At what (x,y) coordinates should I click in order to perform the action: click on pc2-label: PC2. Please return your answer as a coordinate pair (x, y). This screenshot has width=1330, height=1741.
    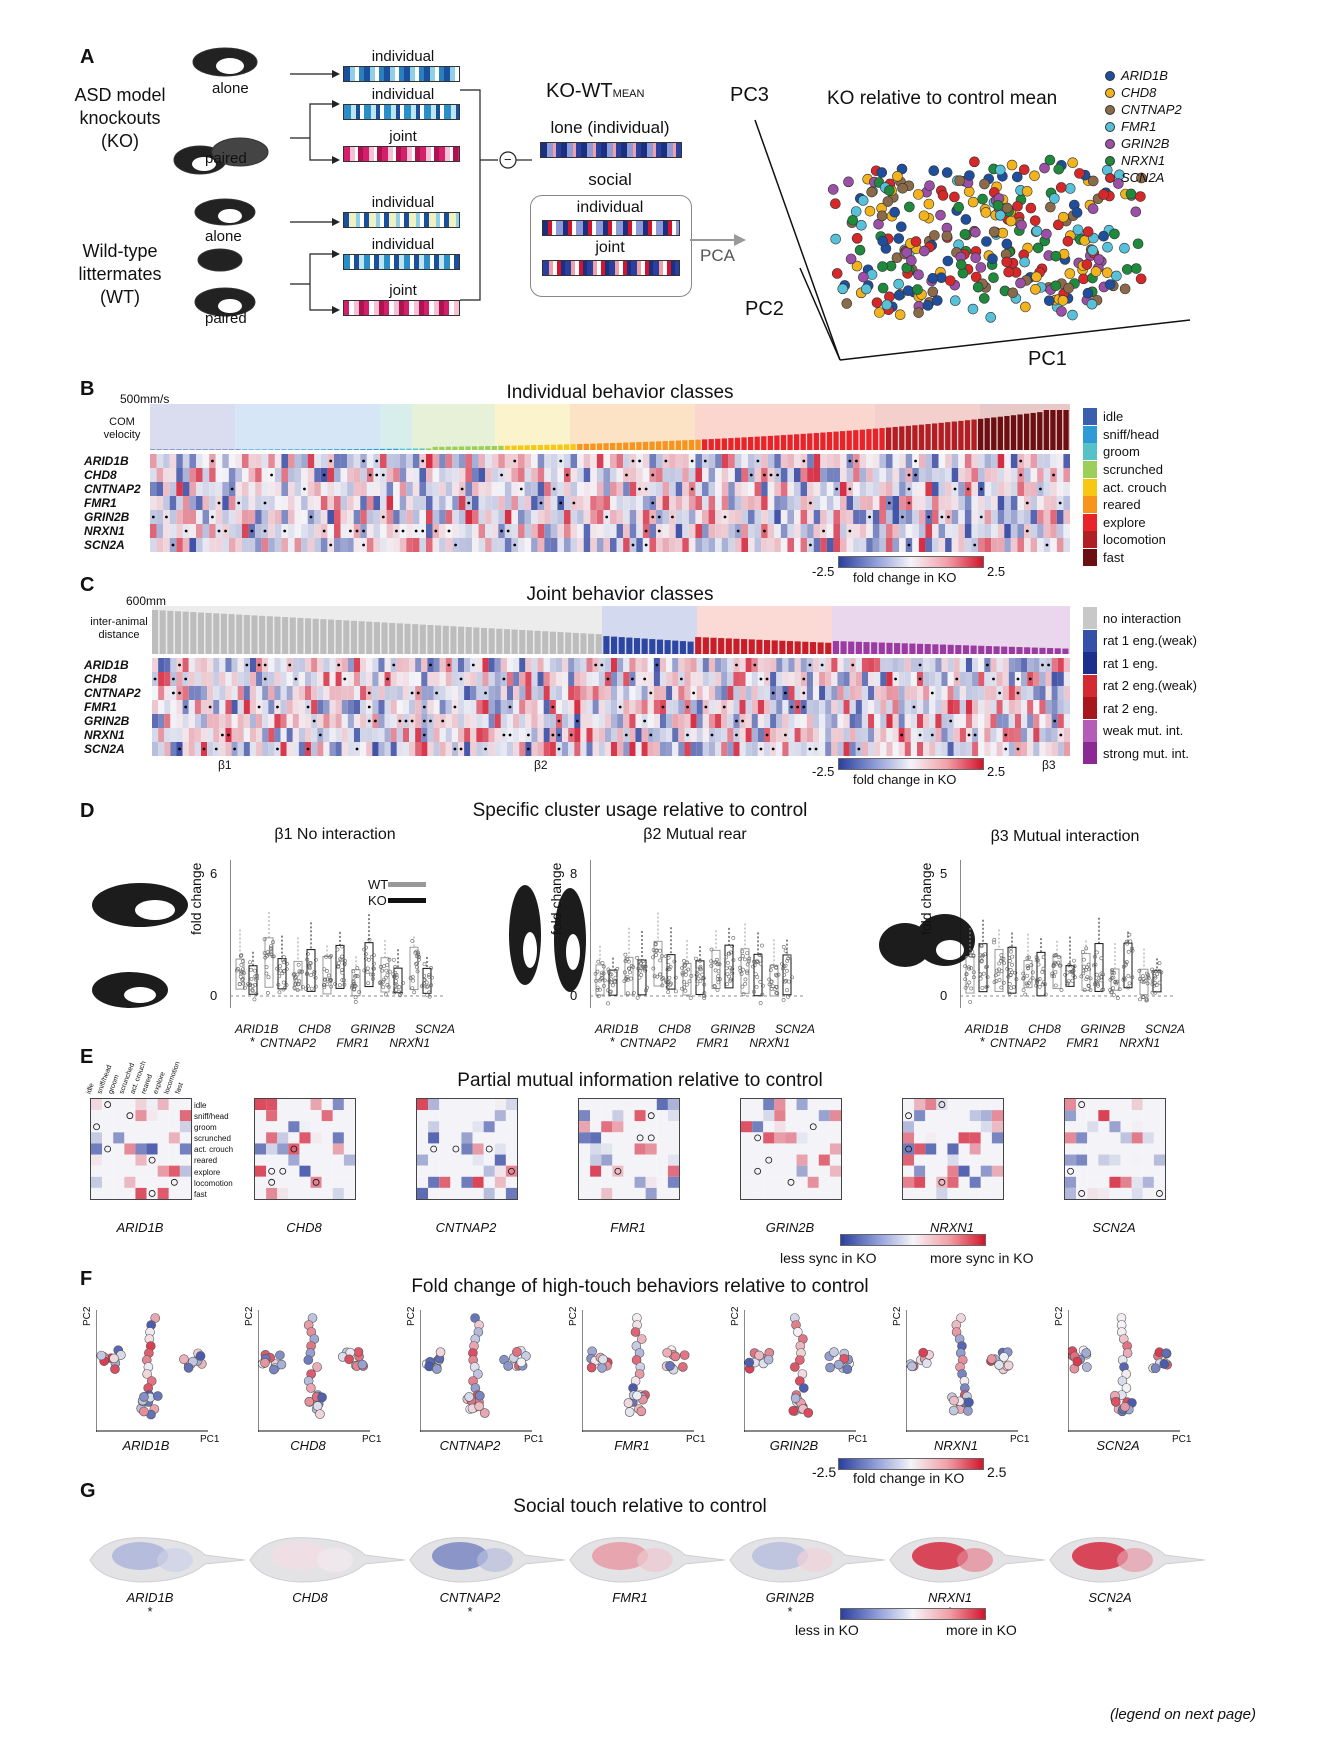
    Looking at the image, I should click on (573, 1316).